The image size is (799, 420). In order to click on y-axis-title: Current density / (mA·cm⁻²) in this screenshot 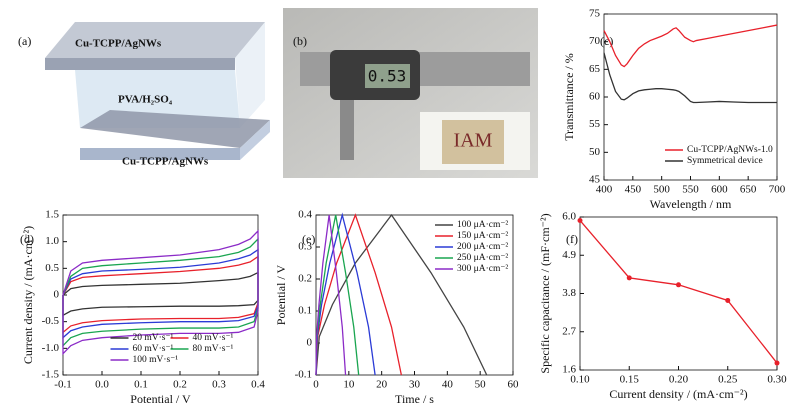, I will do `click(28, 295)`.